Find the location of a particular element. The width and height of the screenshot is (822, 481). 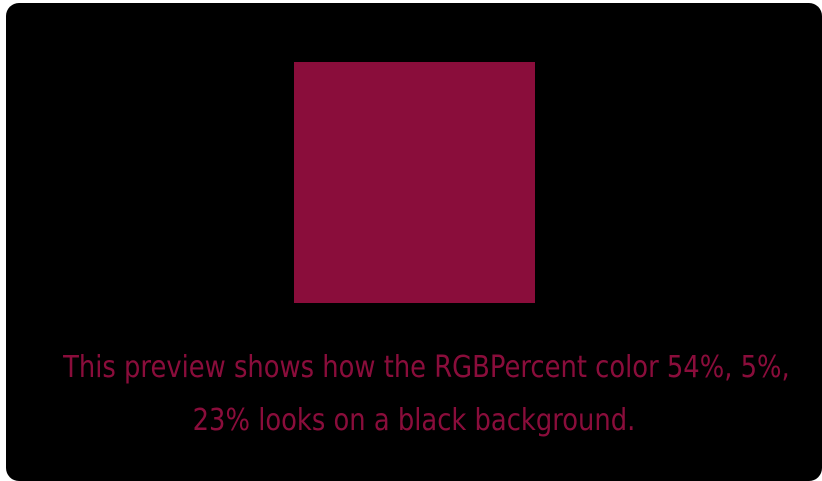

caption-line-2: 23% looks on a black background. is located at coordinates (414, 420).